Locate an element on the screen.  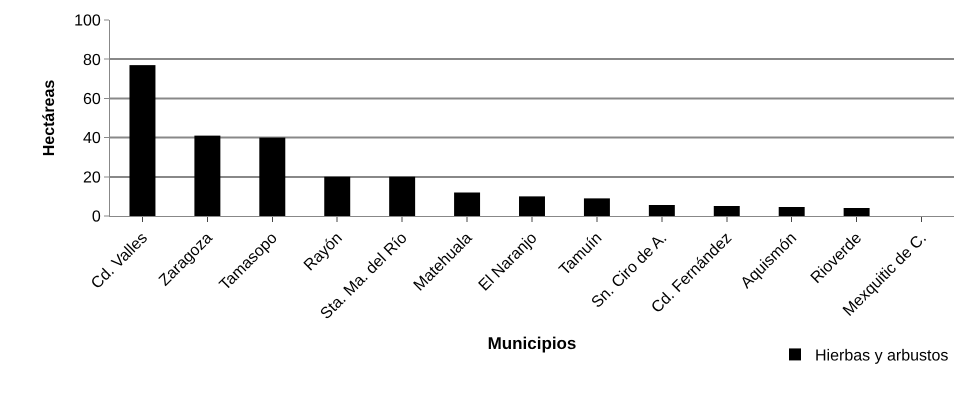
y-tick-label: 0 is located at coordinates (96, 217).